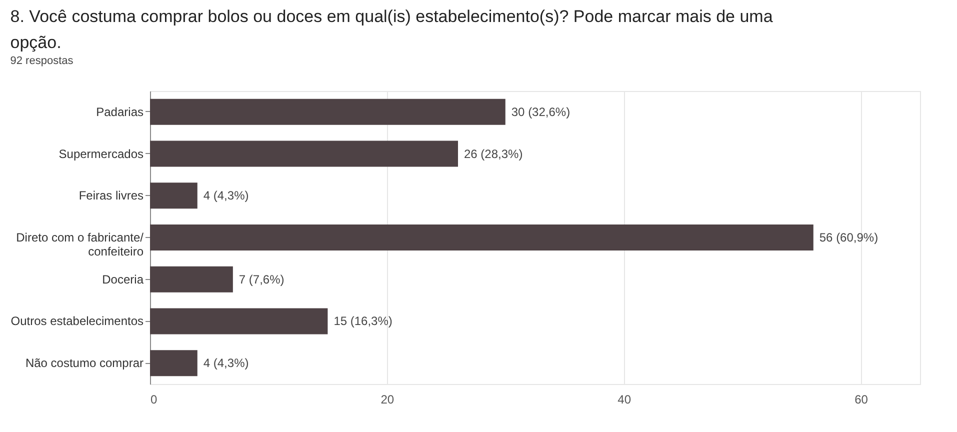 The height and width of the screenshot is (432, 957). What do you see at coordinates (261, 279) in the screenshot?
I see `data-label: 7 (7,6%)` at bounding box center [261, 279].